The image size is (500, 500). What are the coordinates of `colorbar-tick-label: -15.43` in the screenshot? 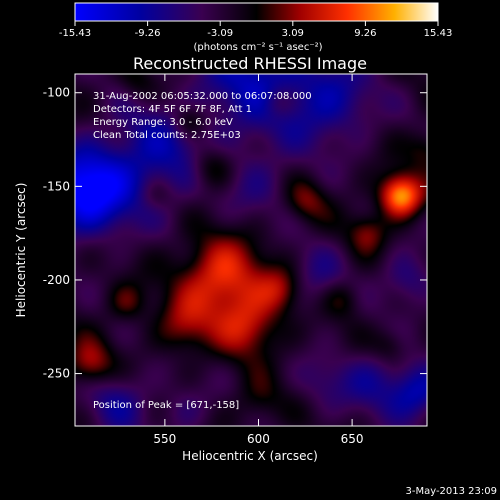 It's located at (75, 33).